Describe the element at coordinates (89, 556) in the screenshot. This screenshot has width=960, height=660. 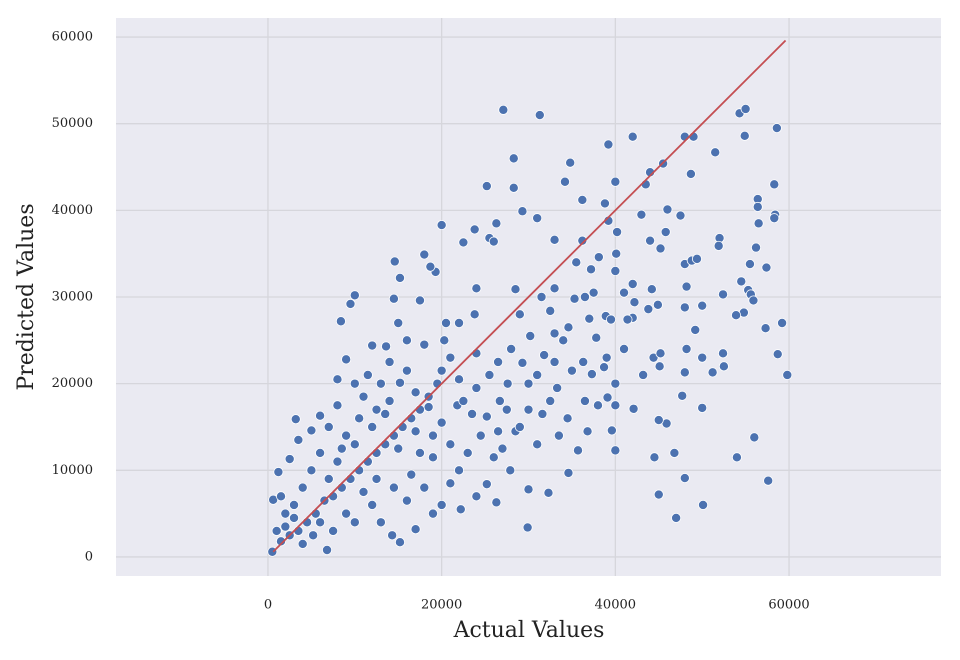
I see `y-tick-label: 0` at that location.